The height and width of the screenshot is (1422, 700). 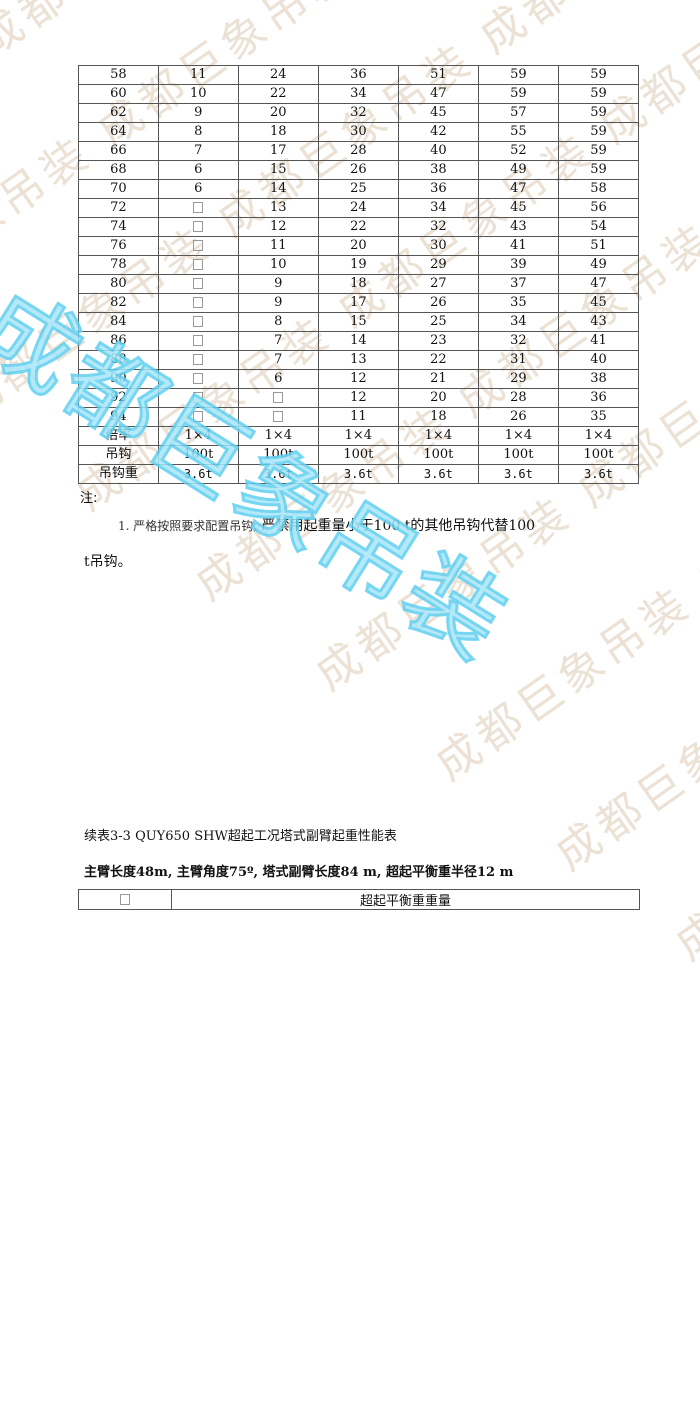 I want to click on table-row: 68 6 15 26 38 49 59, so click(x=359, y=170).